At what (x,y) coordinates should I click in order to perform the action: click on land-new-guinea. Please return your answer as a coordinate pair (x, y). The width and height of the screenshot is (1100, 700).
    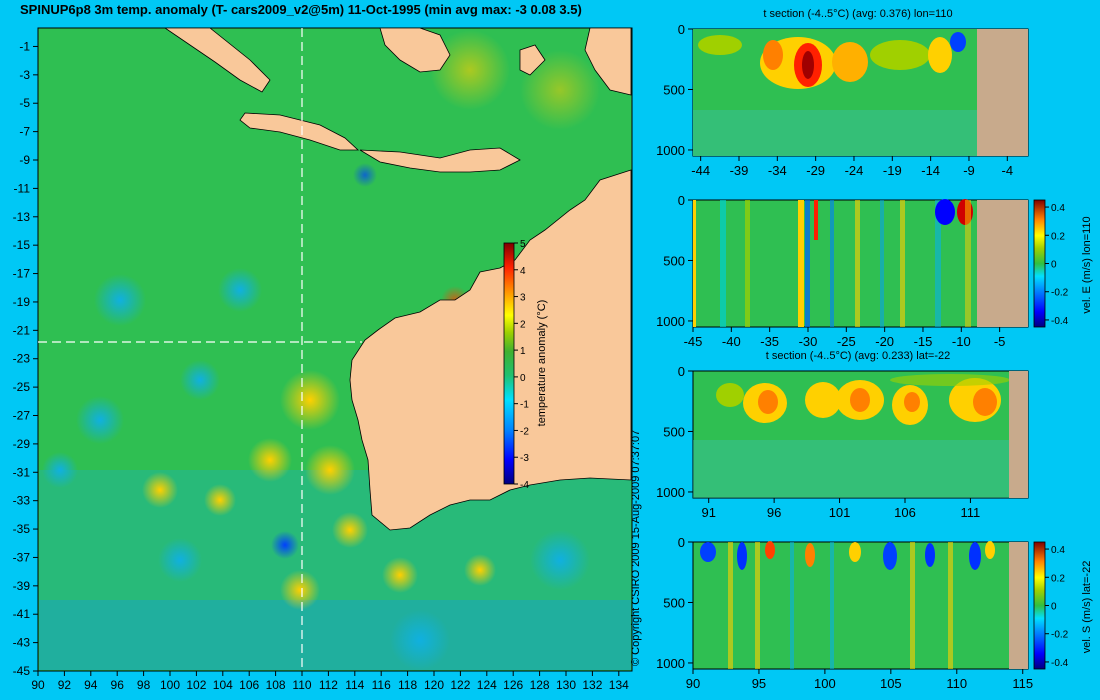
    Looking at the image, I should click on (608, 61).